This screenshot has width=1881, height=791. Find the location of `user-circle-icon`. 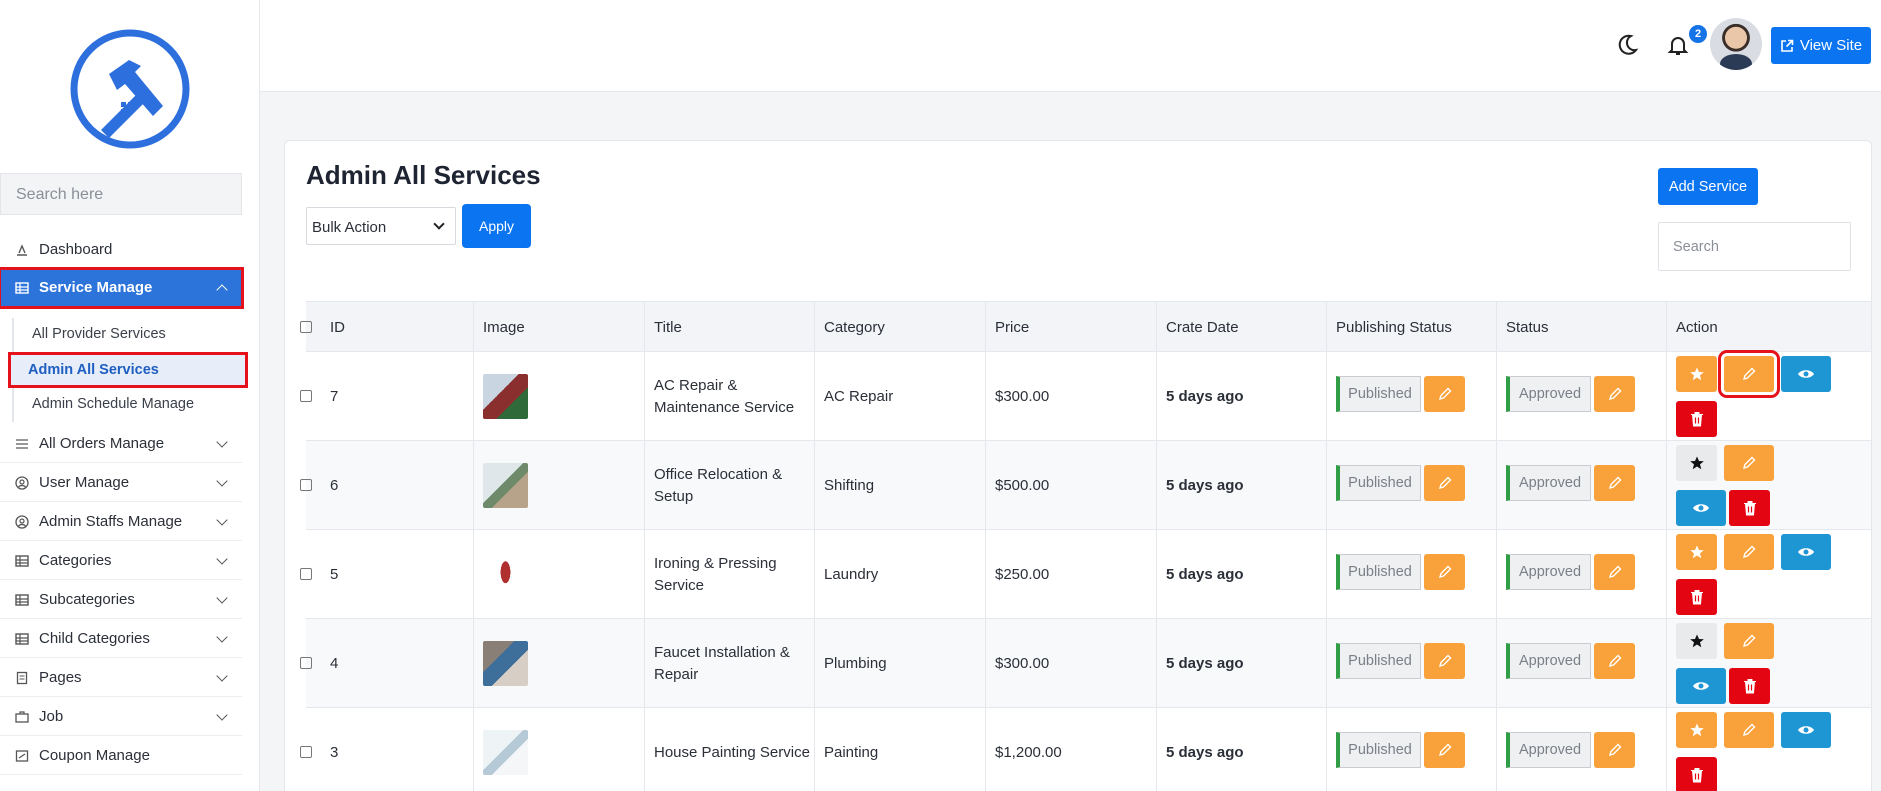

user-circle-icon is located at coordinates (22, 482).